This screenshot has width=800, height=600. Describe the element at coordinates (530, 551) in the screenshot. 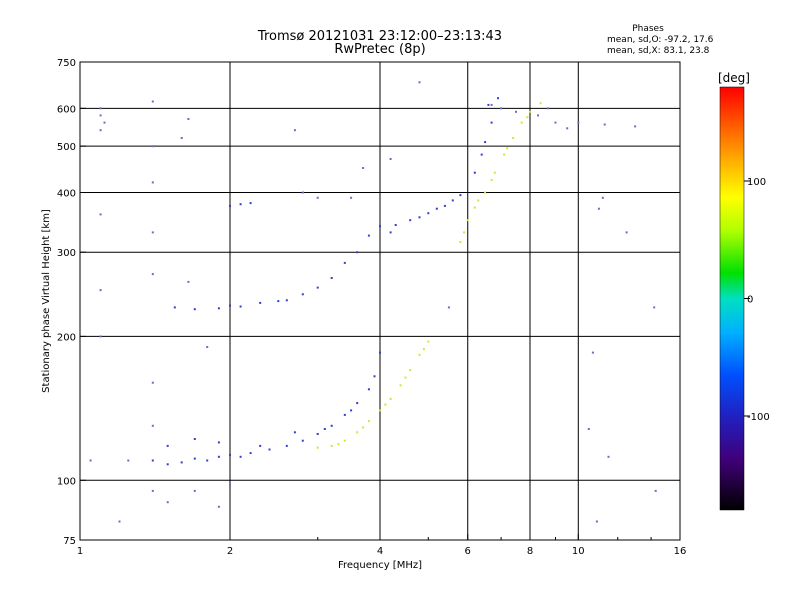

I see `x-tick-label: 8` at that location.